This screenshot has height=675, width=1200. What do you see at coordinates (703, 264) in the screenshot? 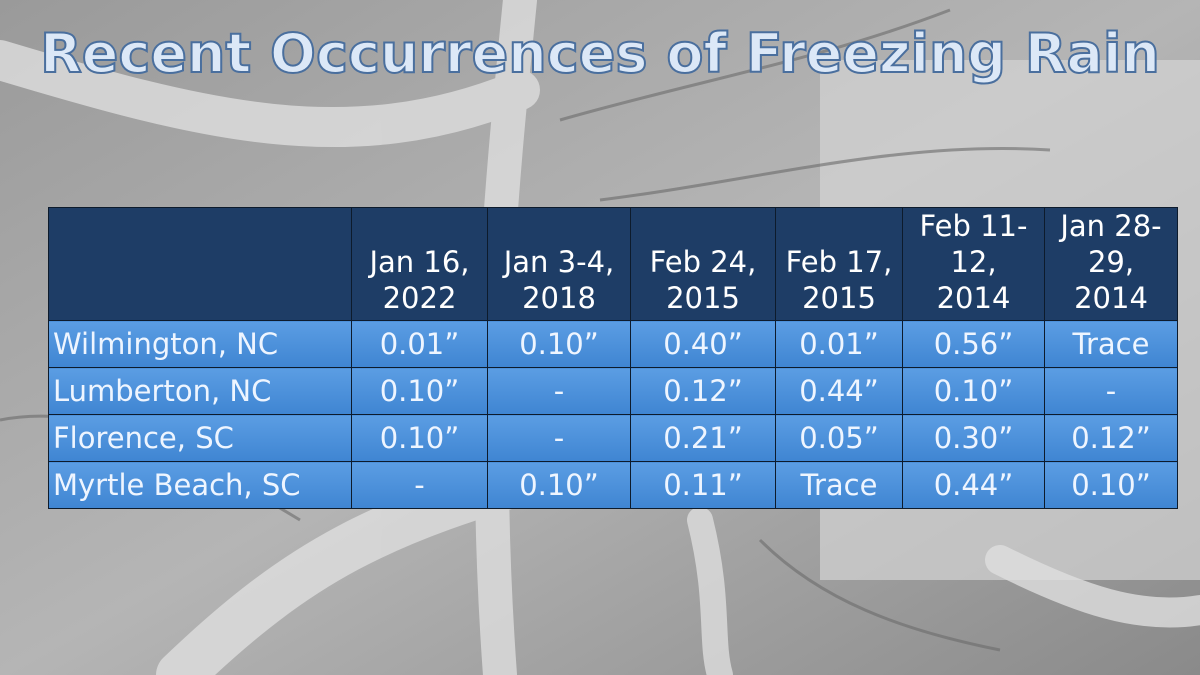
I see `column-header: Feb 24, 2015` at bounding box center [703, 264].